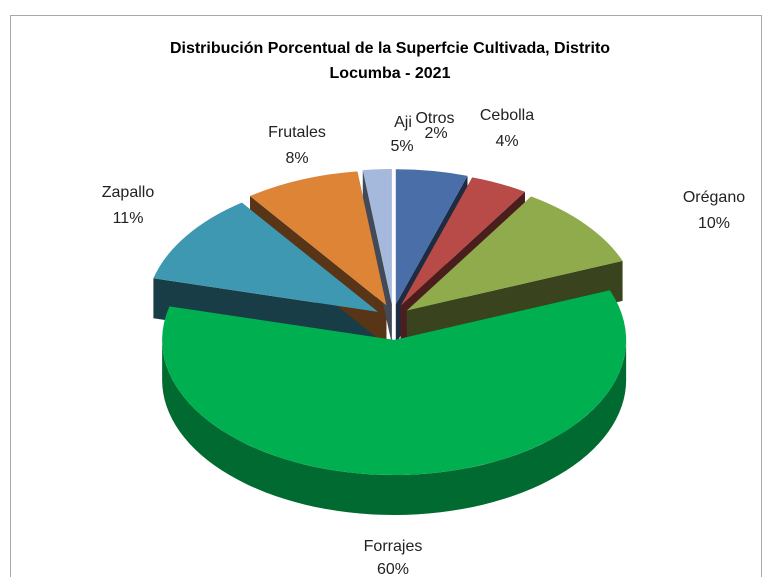 This screenshot has width=771, height=577. I want to click on slice-label-value: 5%, so click(401, 146).